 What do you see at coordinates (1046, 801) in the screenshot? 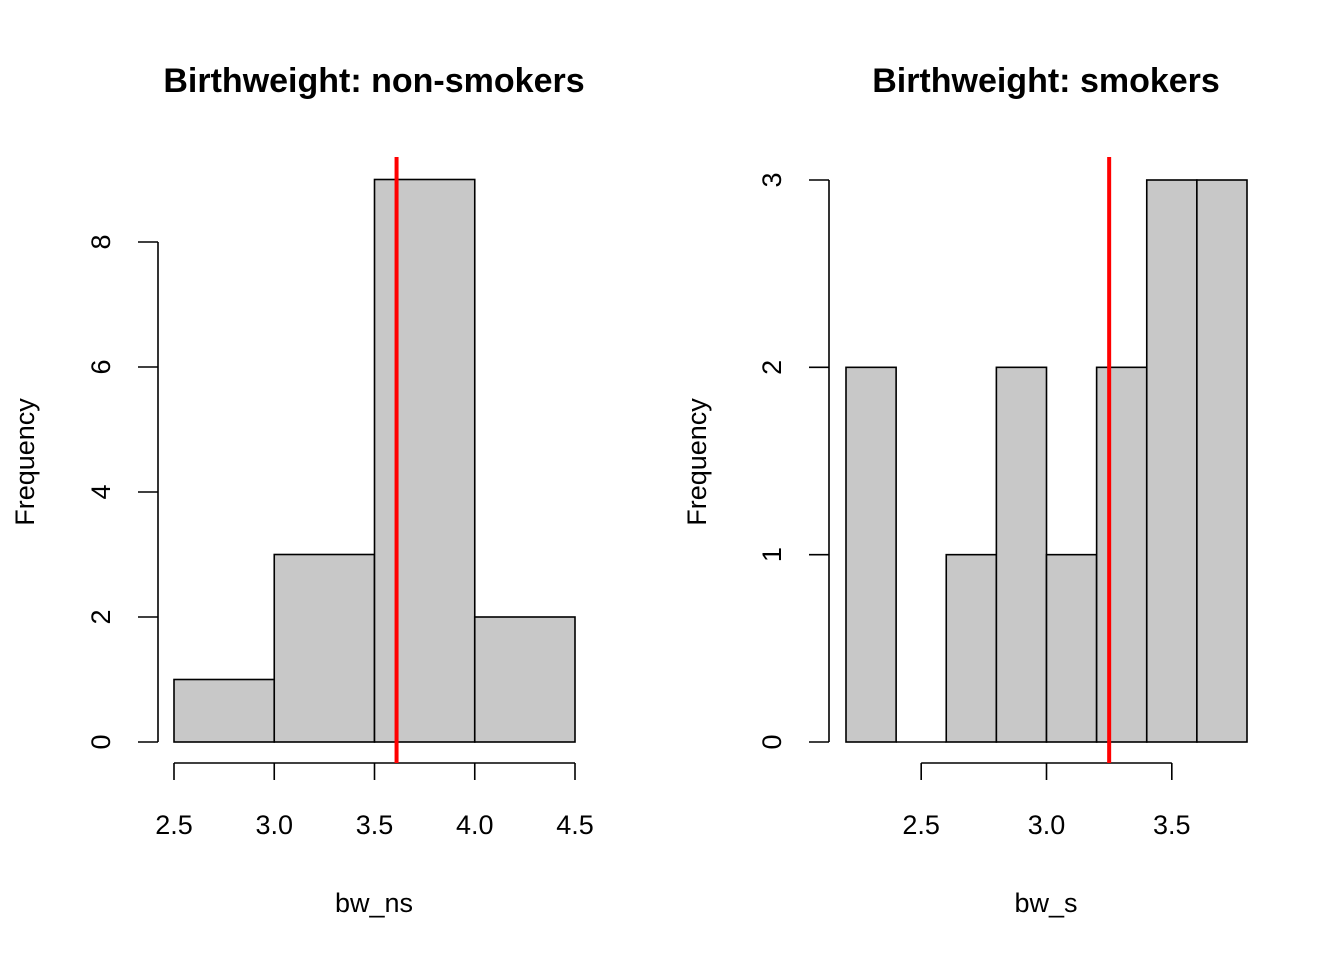
I see `x-axis: 2.5 3.0 3.5` at bounding box center [1046, 801].